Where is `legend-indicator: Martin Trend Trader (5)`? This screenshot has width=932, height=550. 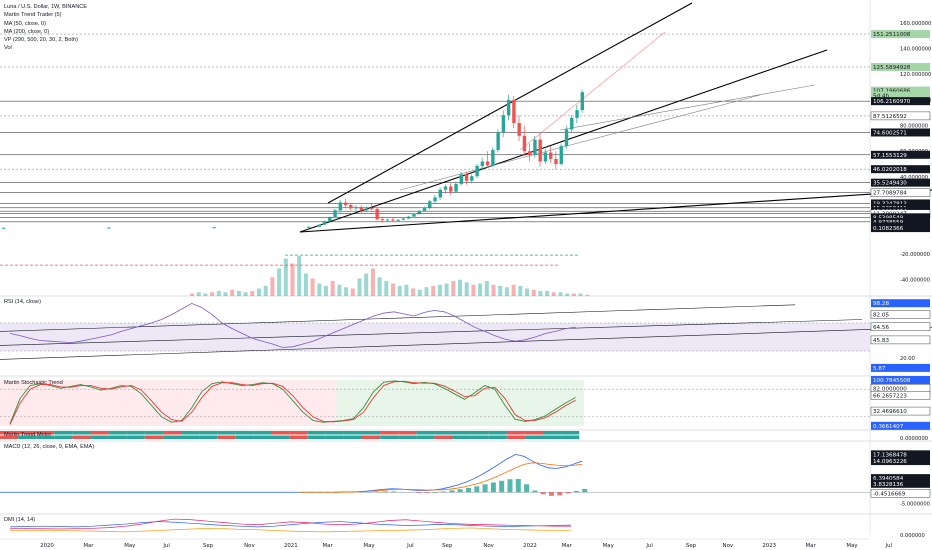
legend-indicator: Martin Trend Trader (5) is located at coordinates (33, 15).